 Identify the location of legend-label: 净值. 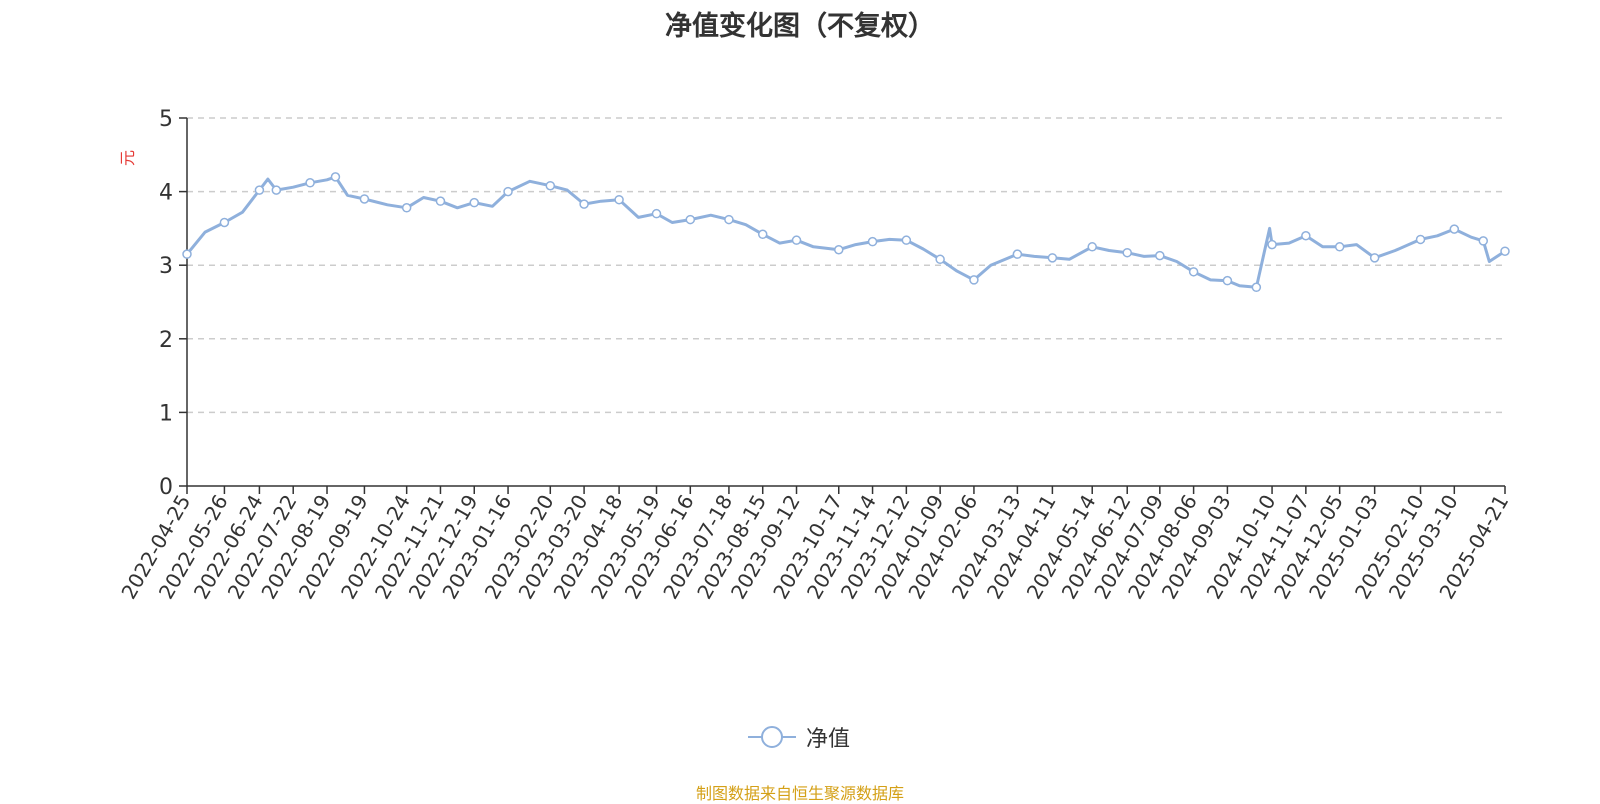
(828, 739).